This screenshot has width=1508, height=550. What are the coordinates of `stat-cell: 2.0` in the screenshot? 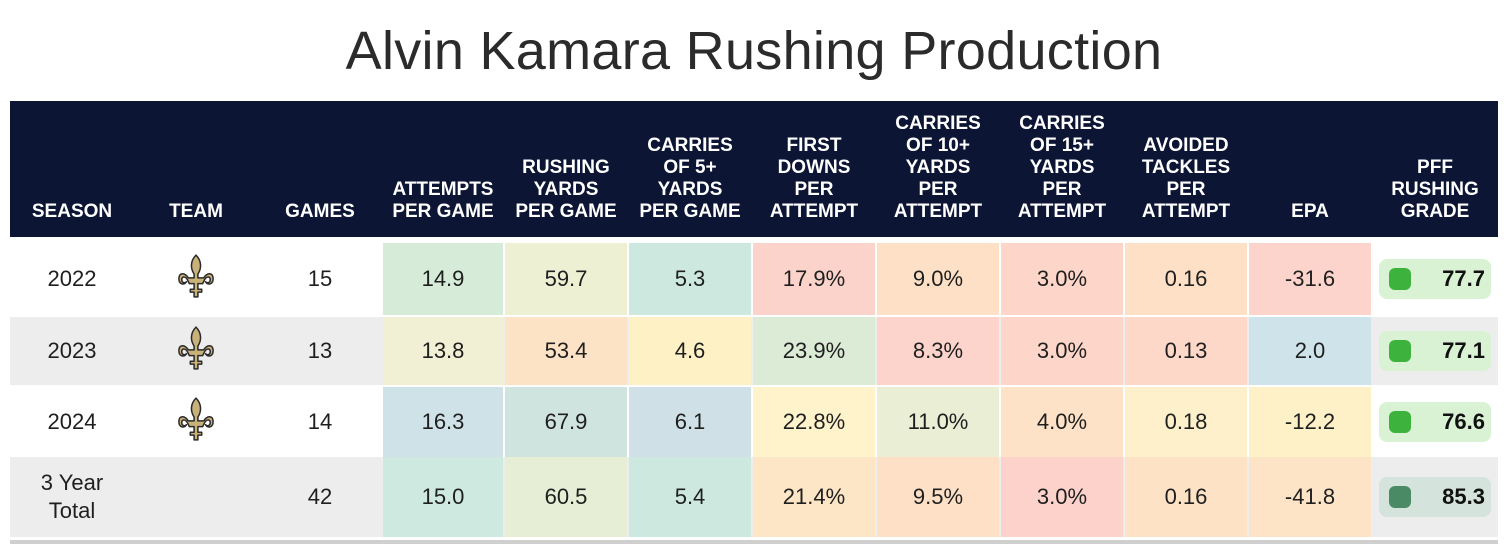 It's located at (1310, 351).